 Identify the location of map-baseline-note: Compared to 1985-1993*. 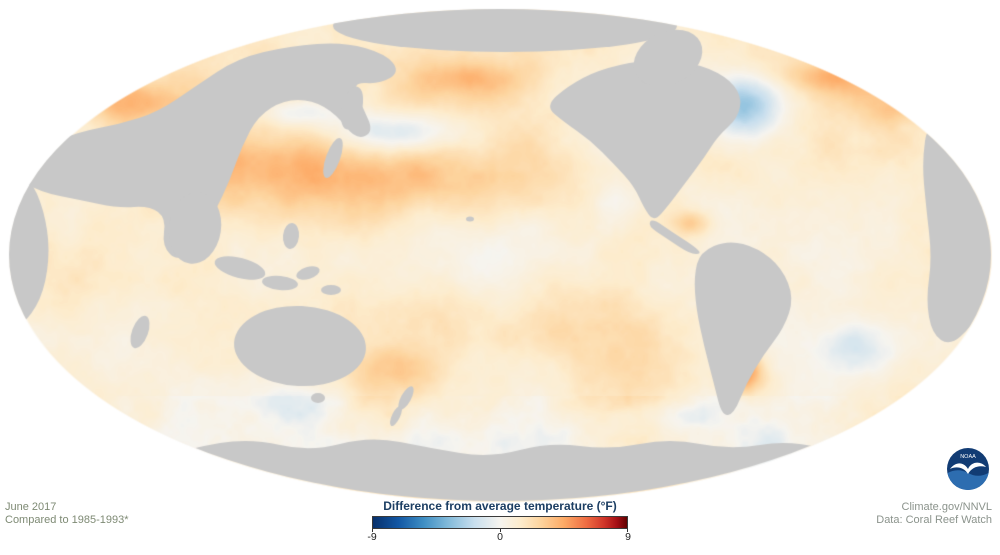
(67, 520).